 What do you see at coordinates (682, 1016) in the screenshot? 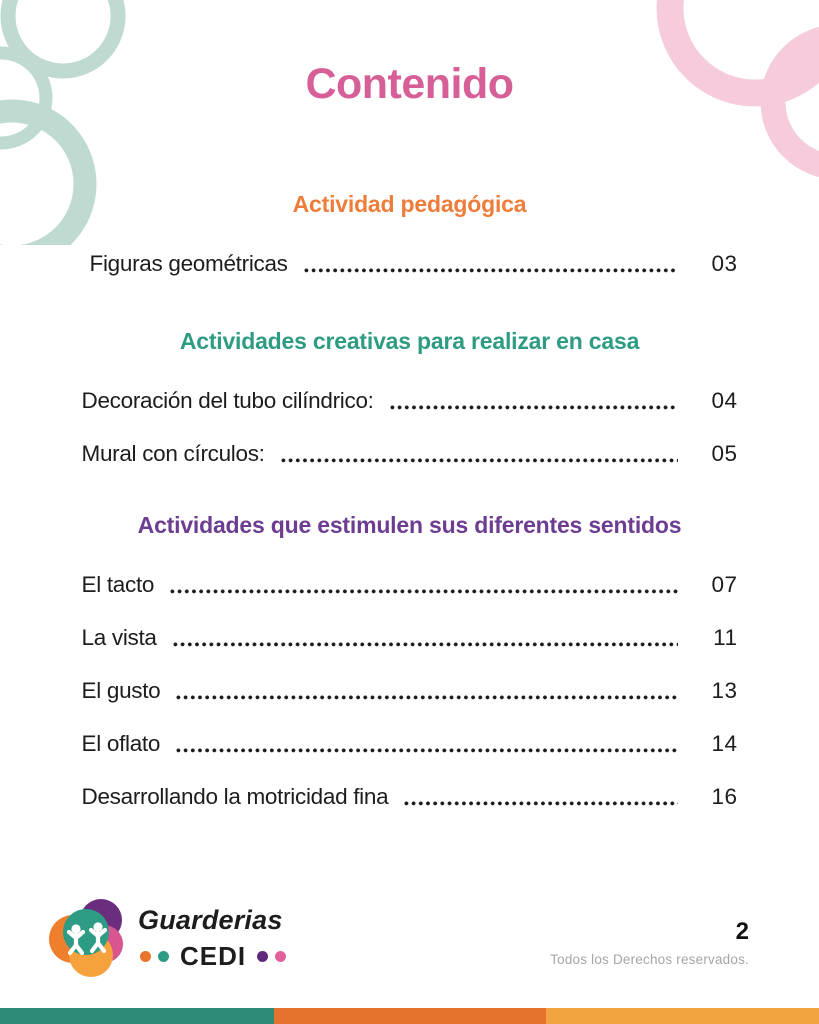
I see `bar-segment-amber` at bounding box center [682, 1016].